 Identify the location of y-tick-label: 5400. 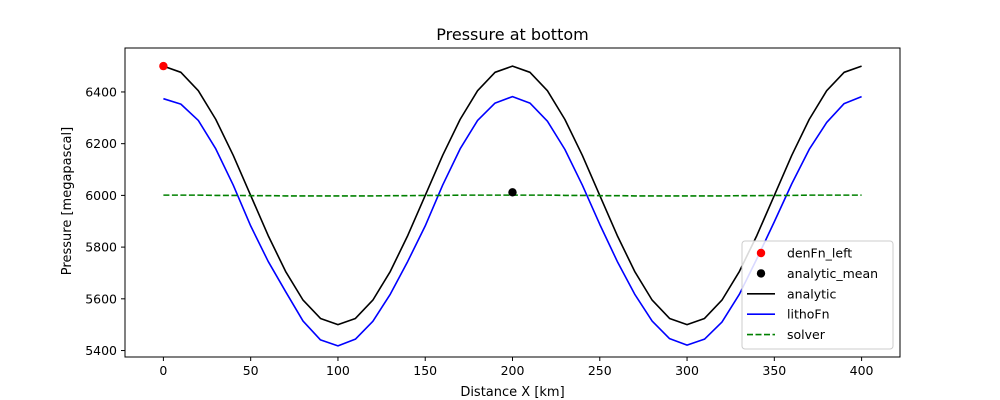
(101, 350).